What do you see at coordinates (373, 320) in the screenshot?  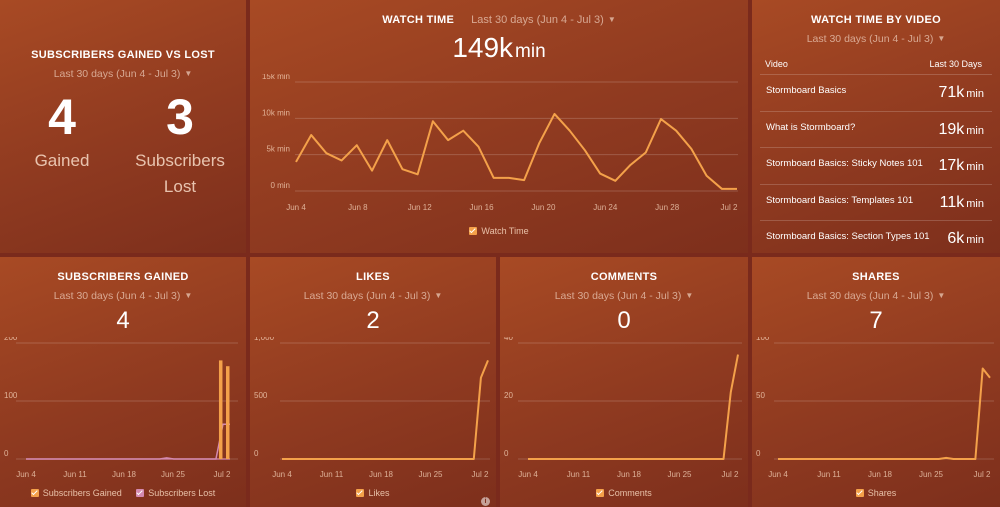 I see `likes-value: 2` at bounding box center [373, 320].